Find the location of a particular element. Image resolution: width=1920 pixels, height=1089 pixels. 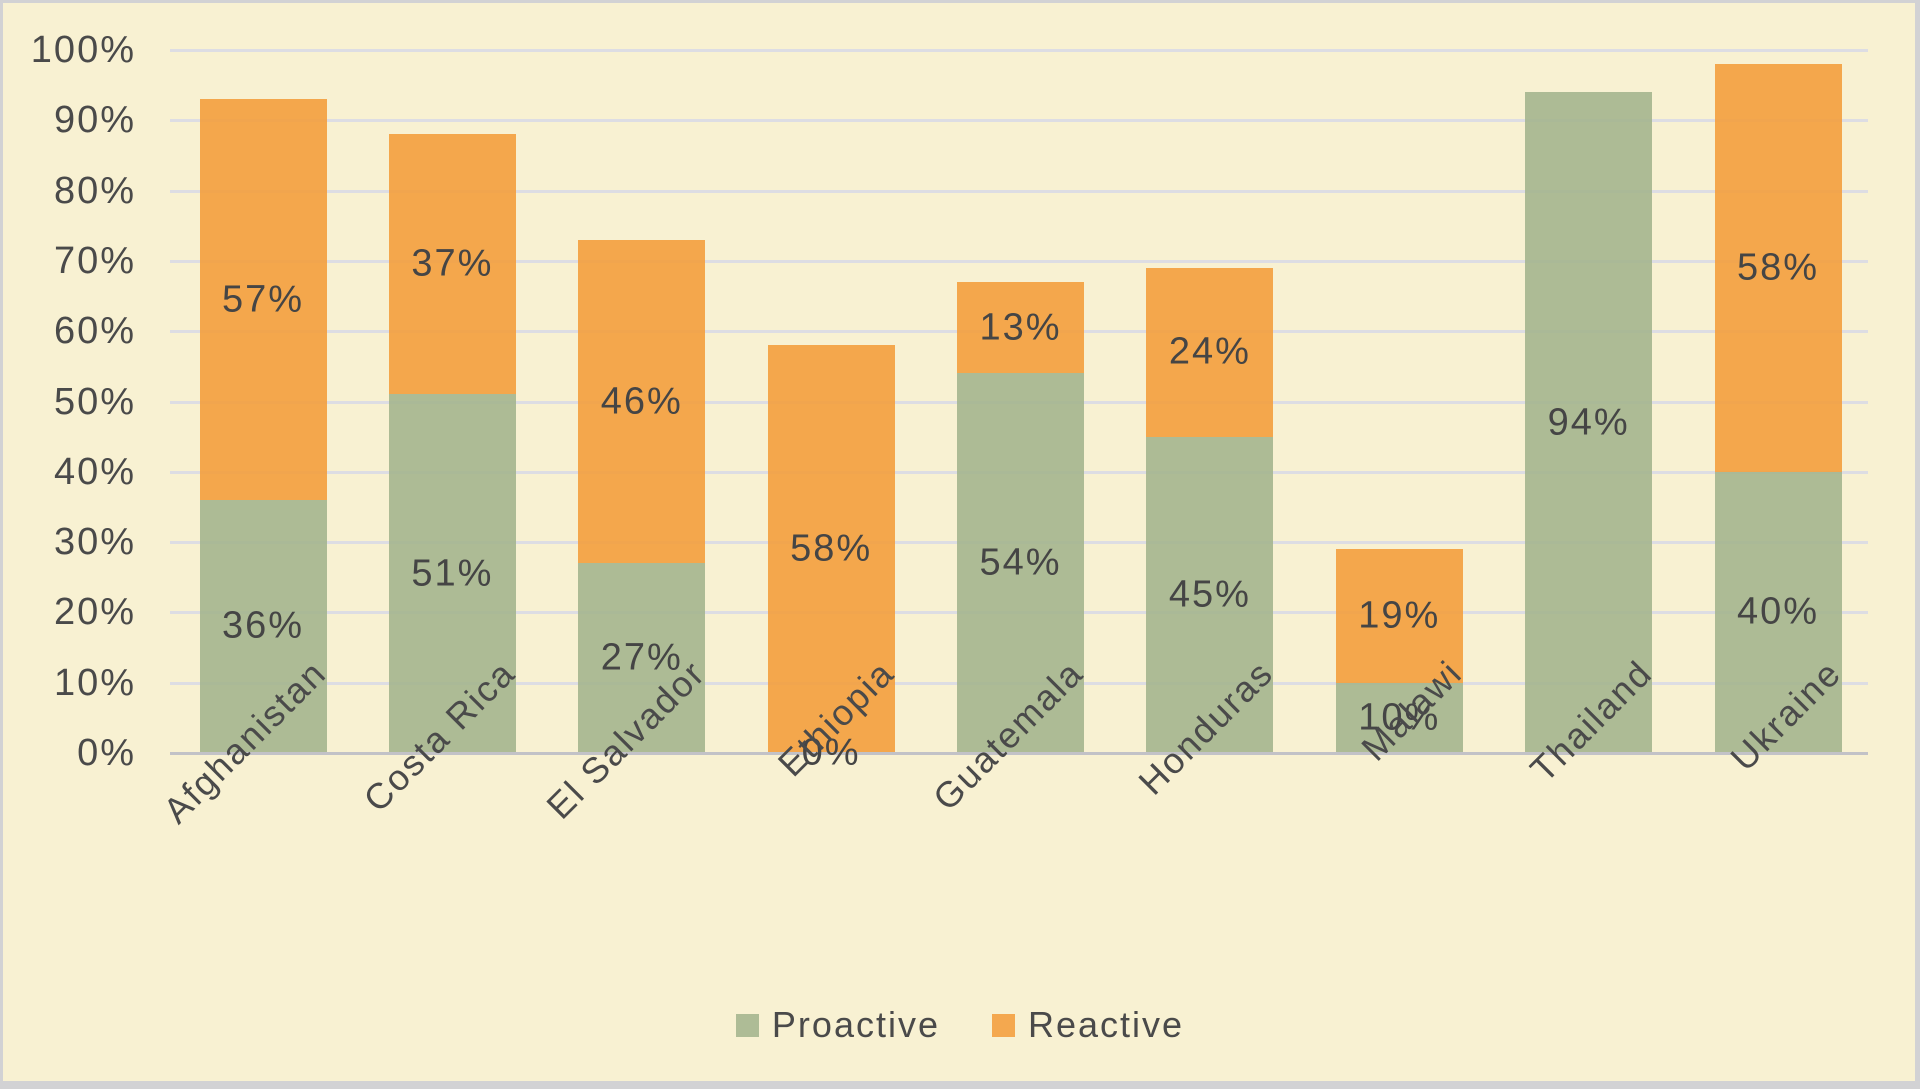

y-axis-tick-label-60: 60% is located at coordinates (94, 331).